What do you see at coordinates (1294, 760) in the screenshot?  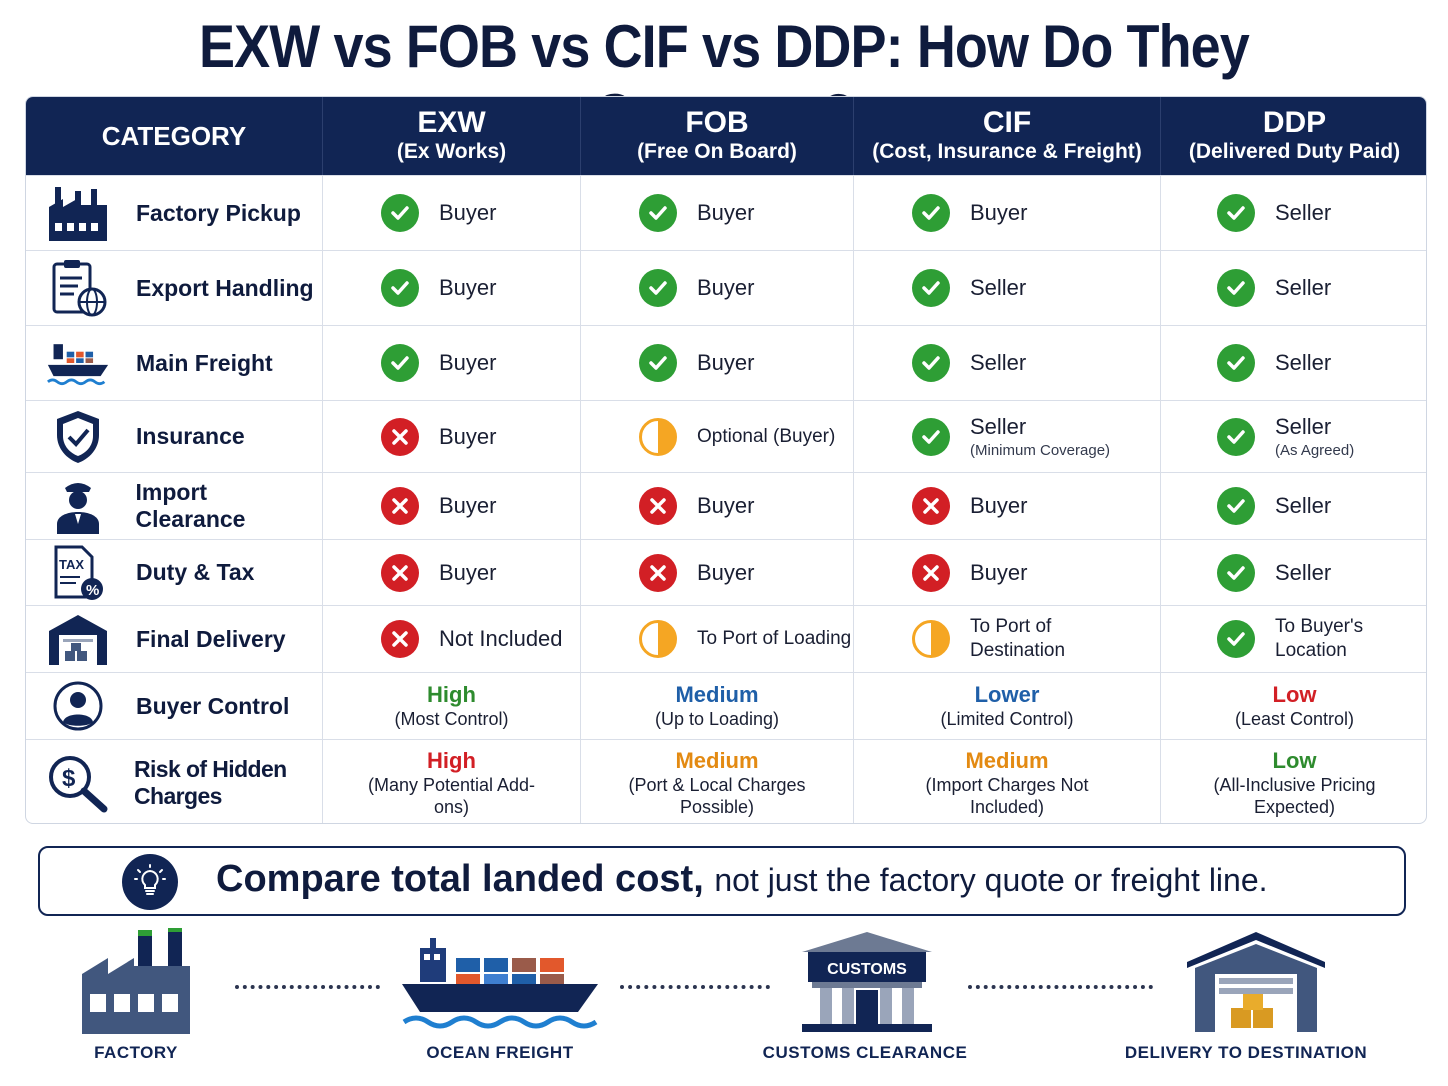 I see `rating-level: Low` at bounding box center [1294, 760].